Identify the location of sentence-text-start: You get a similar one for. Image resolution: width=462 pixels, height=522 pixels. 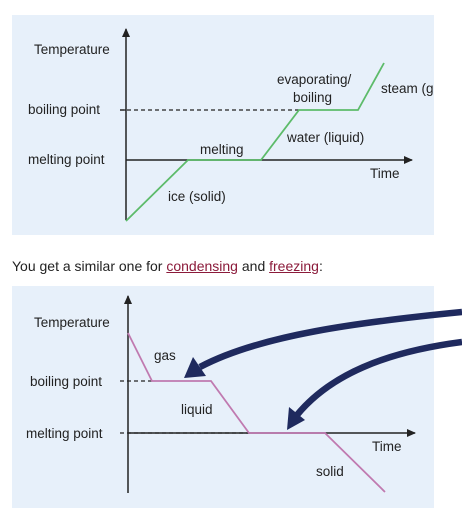
(89, 266).